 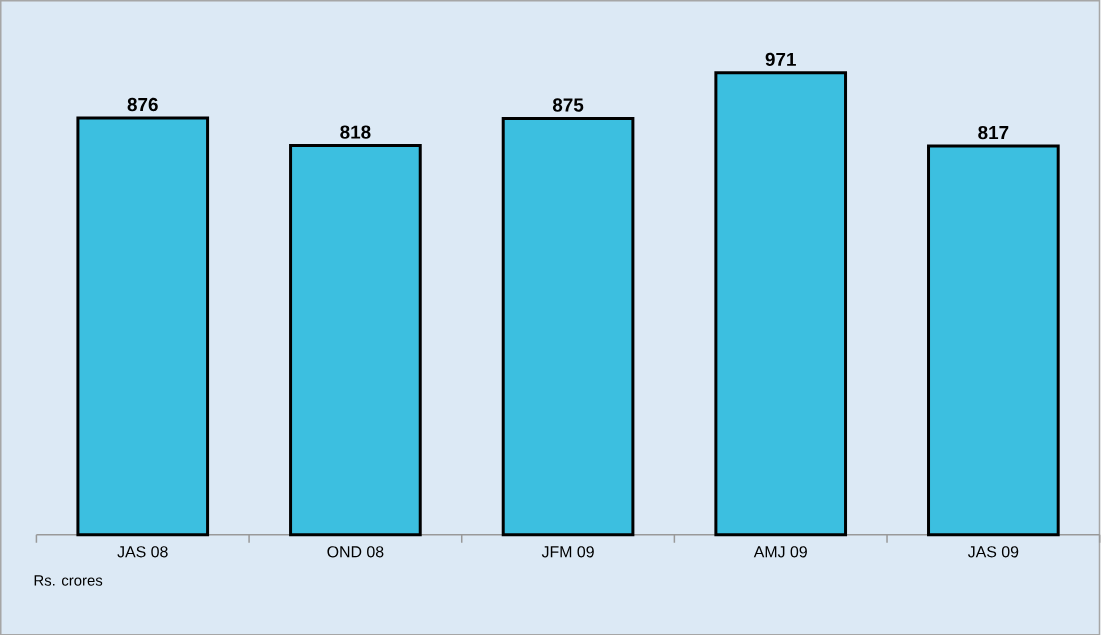 What do you see at coordinates (568, 105) in the screenshot?
I see `data-label: 875` at bounding box center [568, 105].